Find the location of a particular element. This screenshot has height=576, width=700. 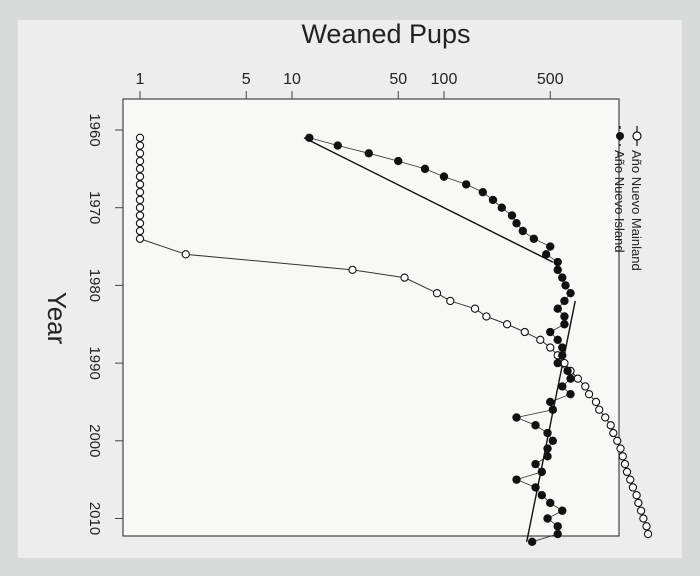

y-axis-label: Year is located at coordinates (57, 318).